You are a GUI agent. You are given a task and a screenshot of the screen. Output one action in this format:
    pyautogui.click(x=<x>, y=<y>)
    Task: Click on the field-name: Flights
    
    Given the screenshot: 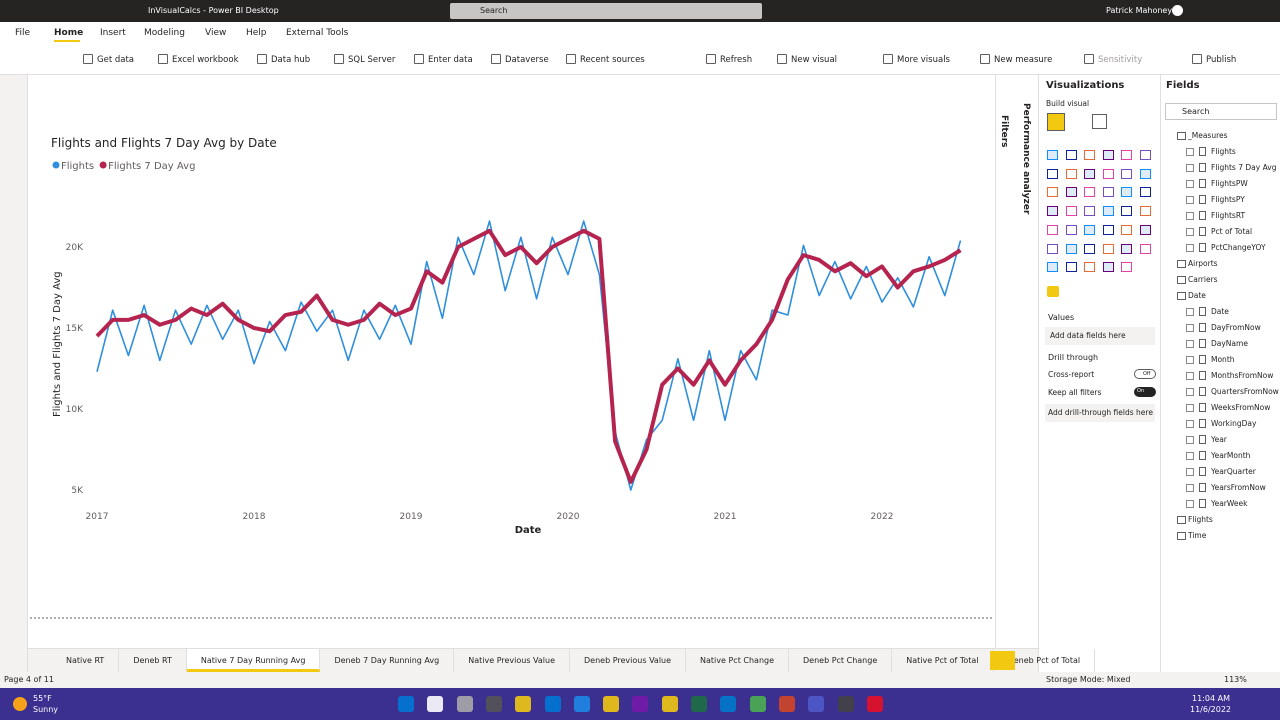 What is the action you would take?
    pyautogui.click(x=1223, y=151)
    